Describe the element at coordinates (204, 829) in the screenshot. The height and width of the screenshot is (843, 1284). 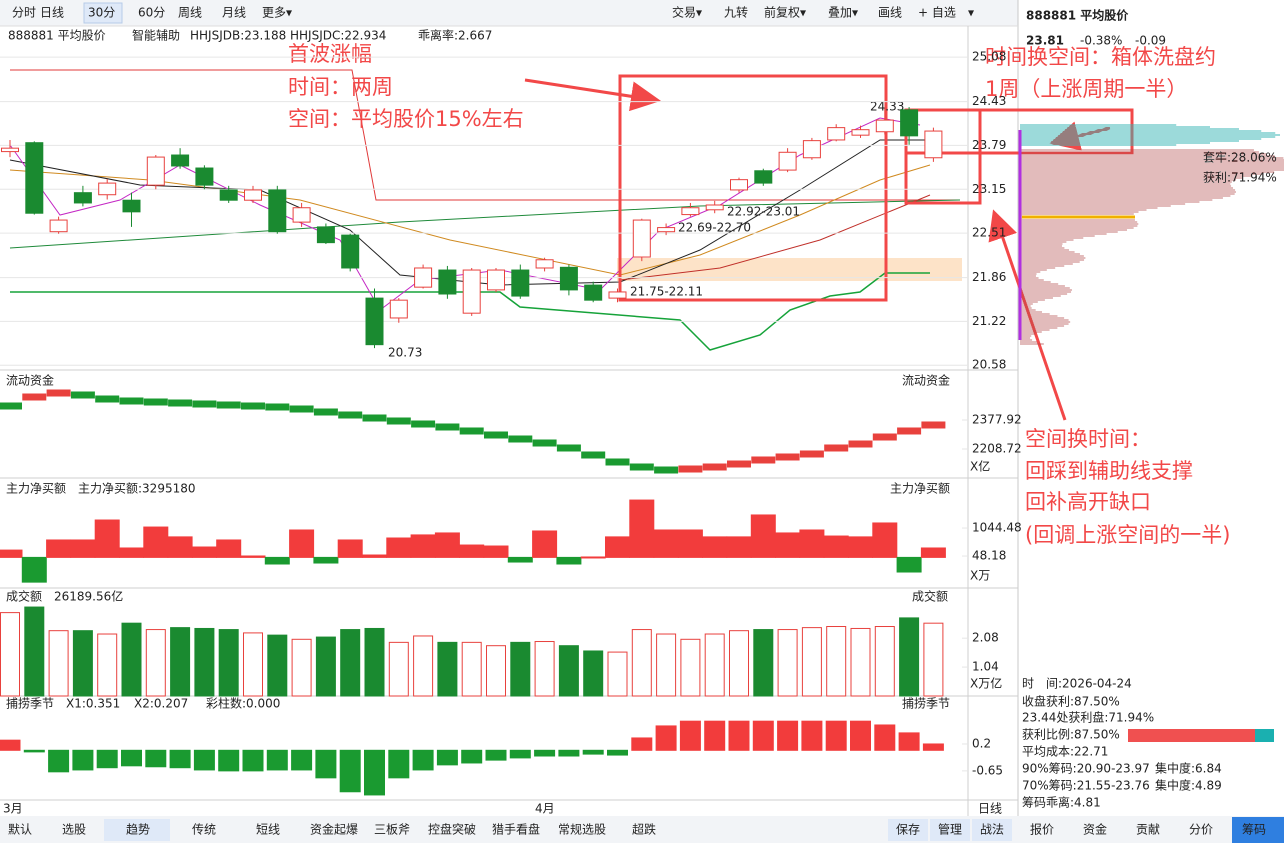
I see `bottom-tab: 传统` at that location.